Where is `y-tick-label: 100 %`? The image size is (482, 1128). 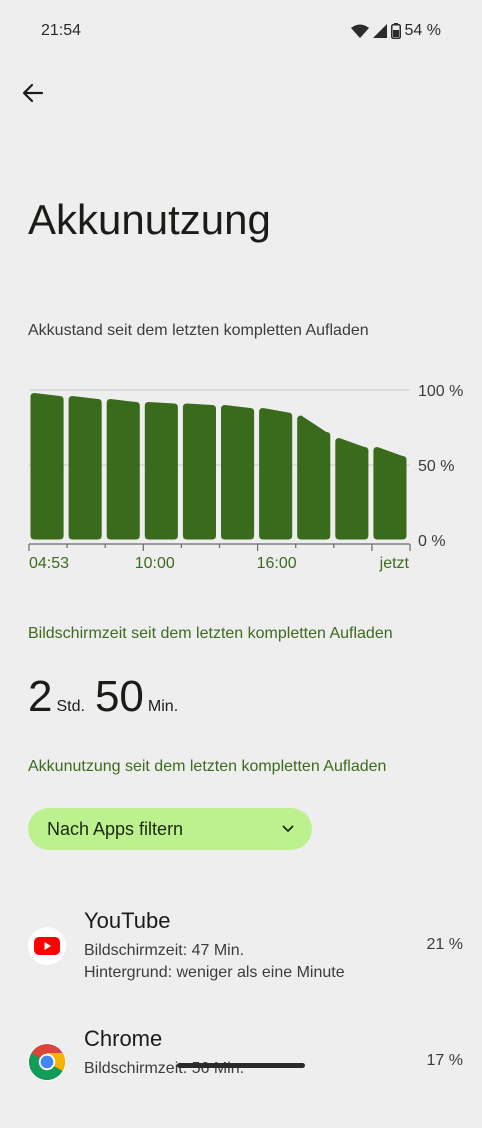
y-tick-label: 100 % is located at coordinates (440, 391).